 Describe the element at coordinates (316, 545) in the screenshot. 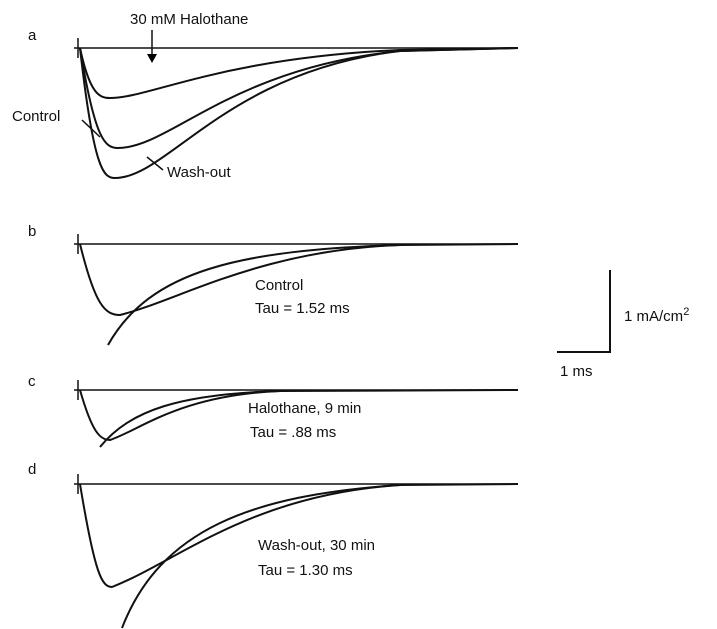

I see `label: Wash-out, 30 min` at that location.